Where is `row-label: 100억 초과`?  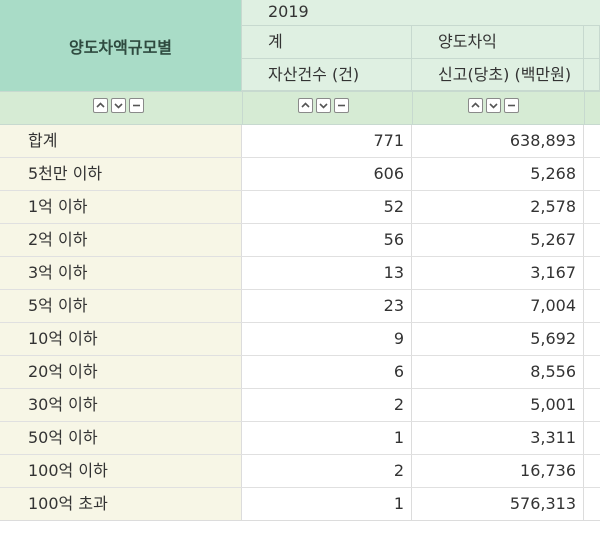
row-label: 100억 초과 is located at coordinates (121, 504).